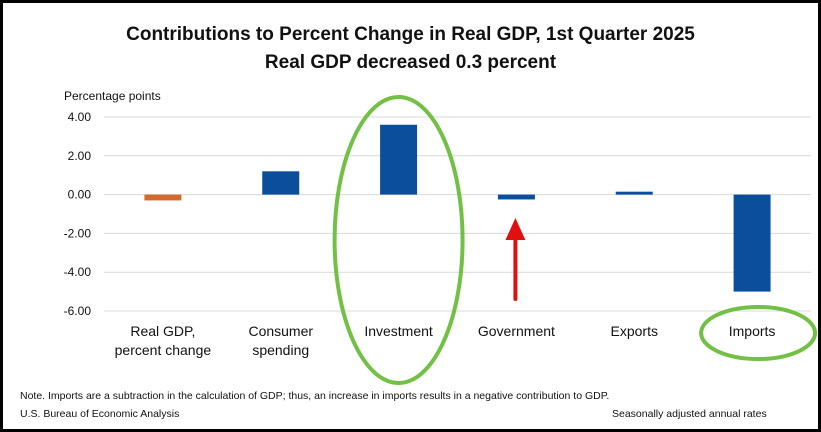  I want to click on x-tick-label: Imports, so click(751, 331).